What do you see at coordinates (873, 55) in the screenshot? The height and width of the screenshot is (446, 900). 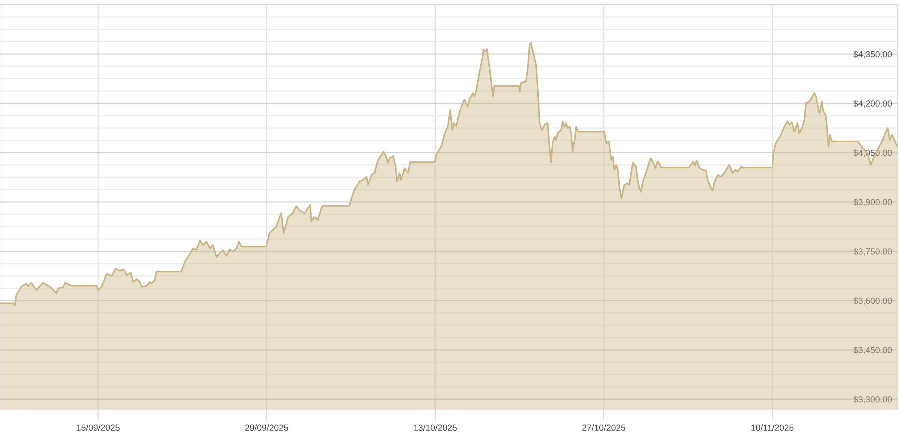 I see `y-tick-label: $4,350.00` at bounding box center [873, 55].